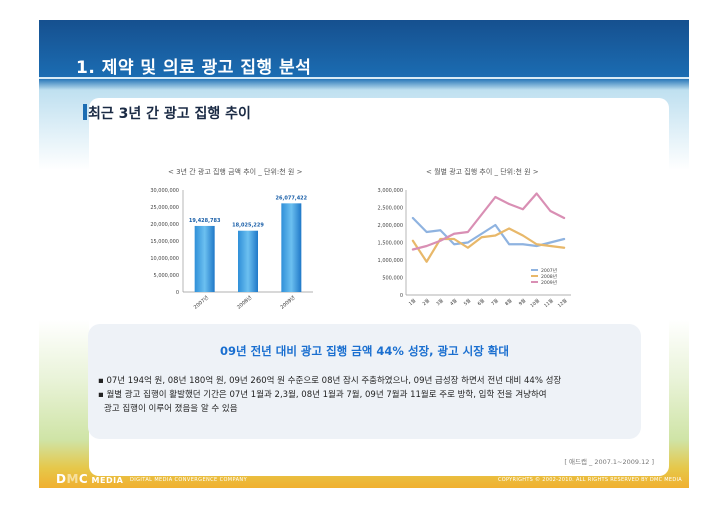 This screenshot has height=515, width=728. Describe the element at coordinates (189, 480) in the screenshot. I see `footer-tagline: DIGITAL MEDIA CONVERGENCE COMPANY` at that location.